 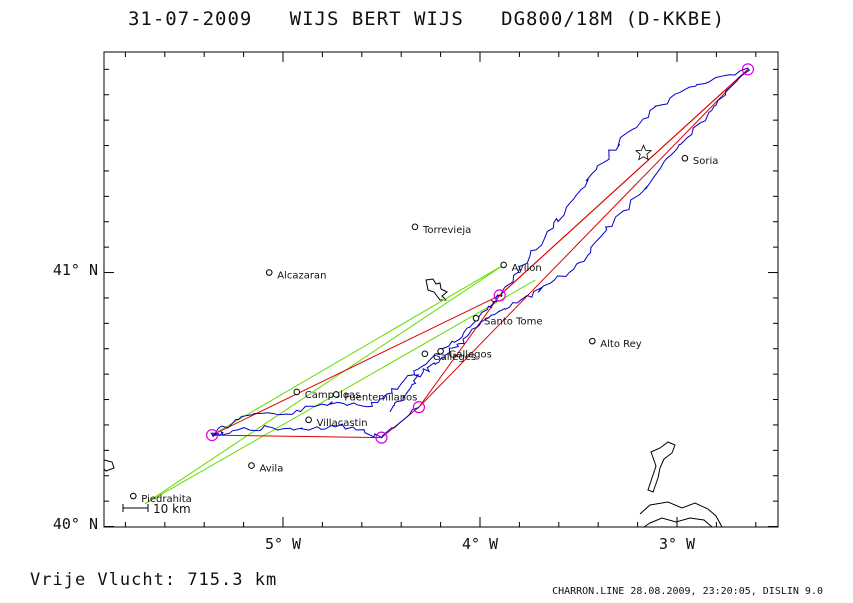 I want to click on flight-date: 31-07-2009, so click(x=190, y=19).